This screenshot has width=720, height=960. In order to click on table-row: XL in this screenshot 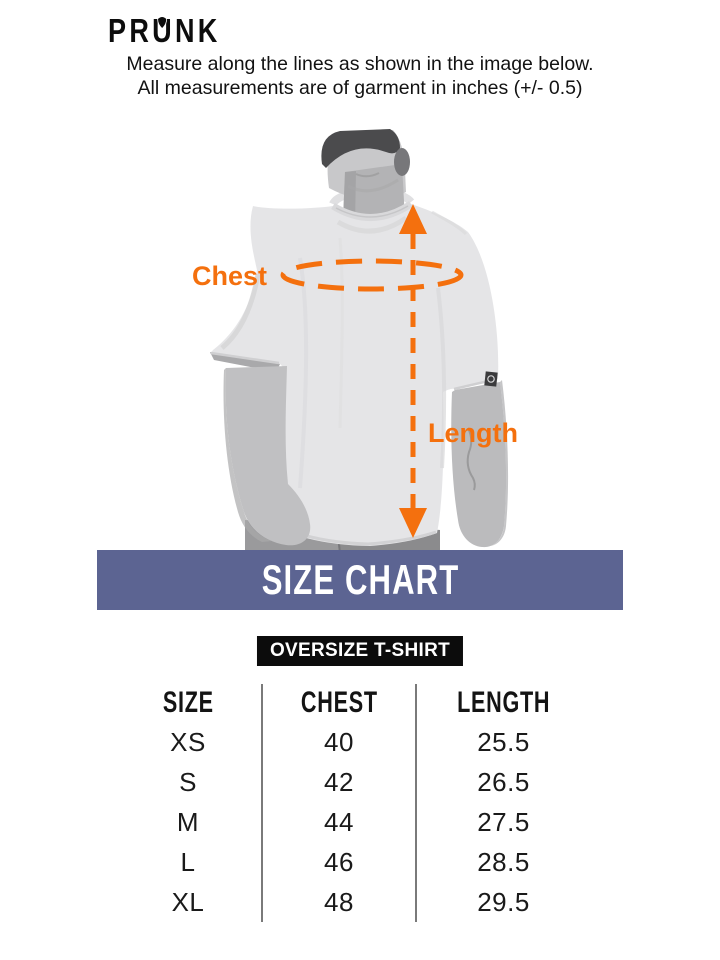, I will do `click(189, 902)`.